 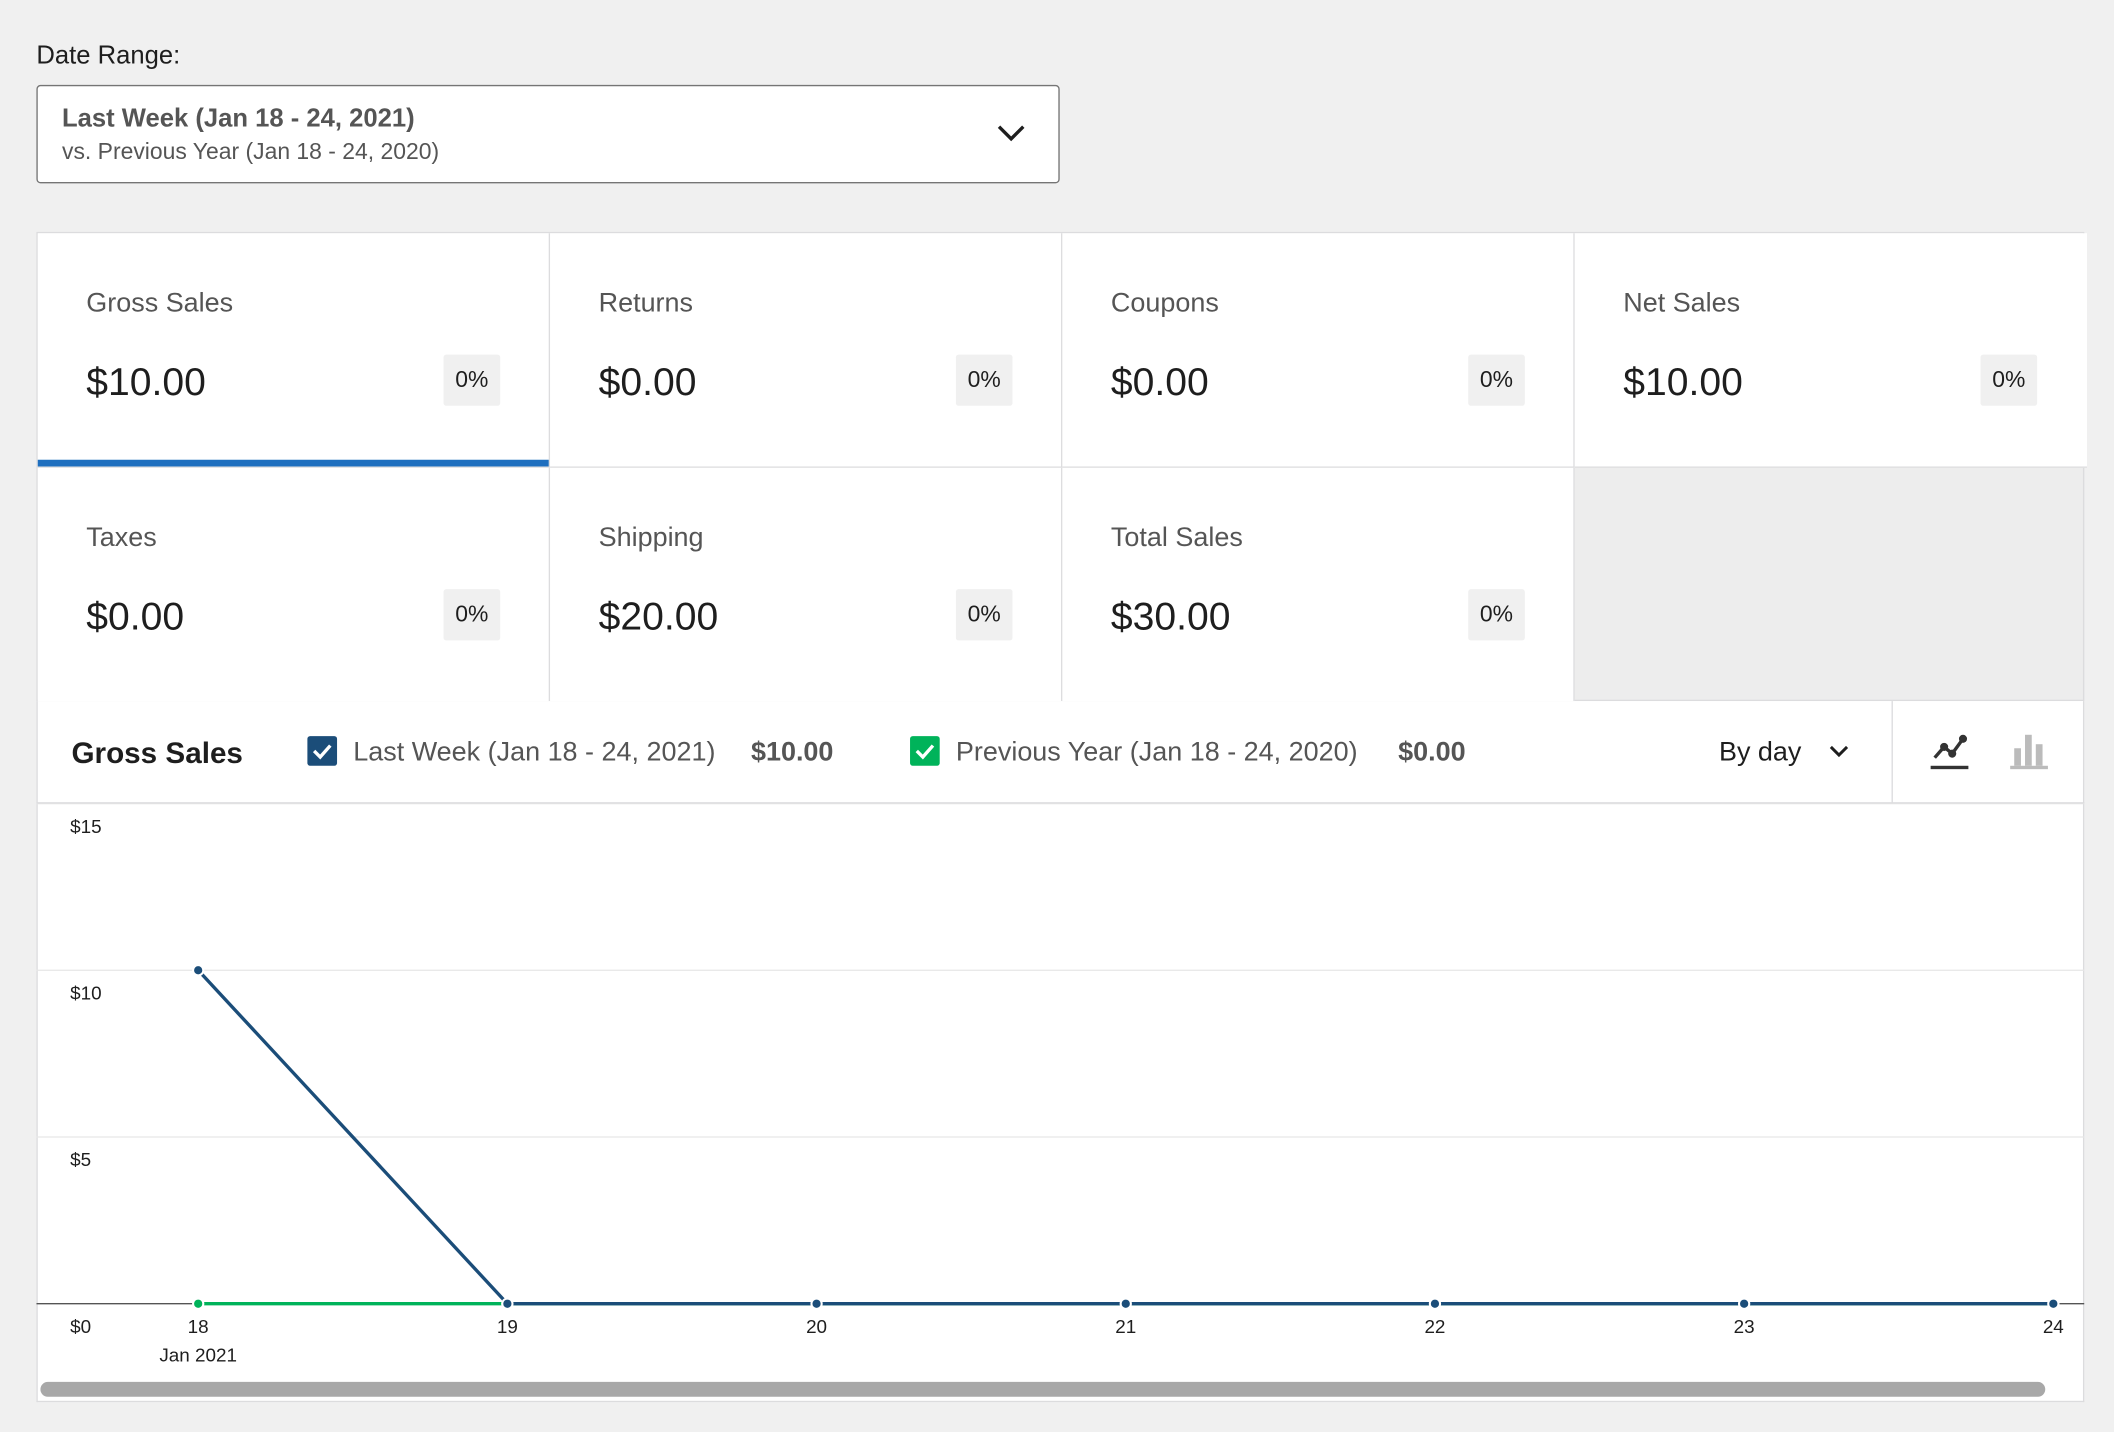 I want to click on tile-label: Returns, so click(x=646, y=303).